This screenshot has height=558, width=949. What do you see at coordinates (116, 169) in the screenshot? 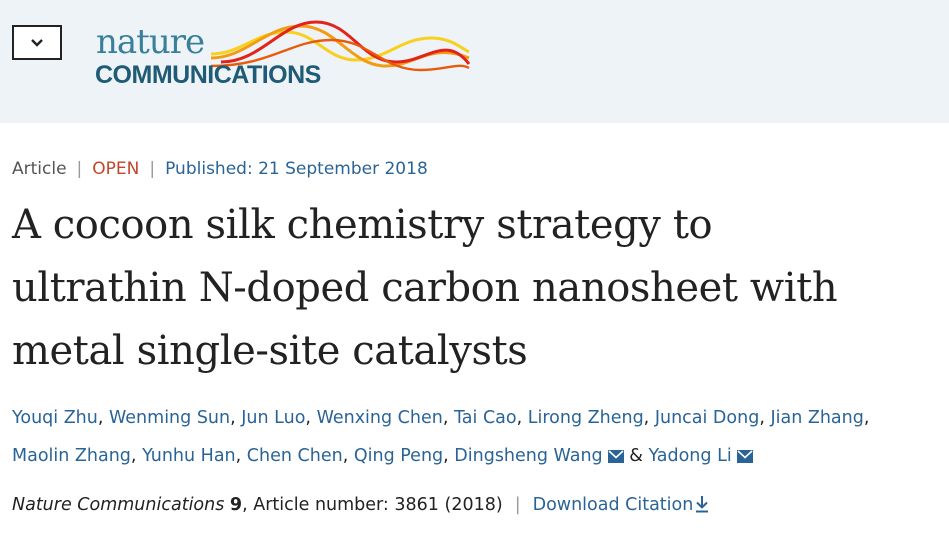
I see `open-access-badge: OPEN` at bounding box center [116, 169].